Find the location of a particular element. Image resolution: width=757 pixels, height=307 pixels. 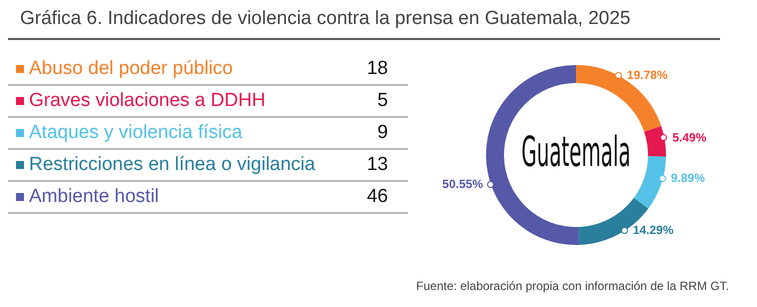

chart-title: Gráfica 6. Indicadores de violencia contra la prensa en Guatemala, 2025 is located at coordinates (364, 24).